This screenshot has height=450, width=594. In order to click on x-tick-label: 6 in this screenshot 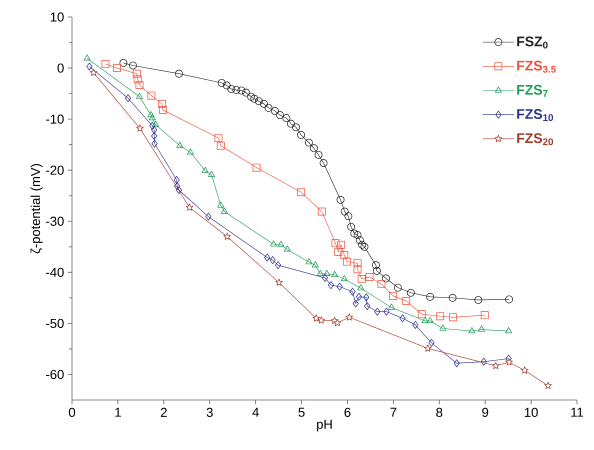, I will do `click(347, 412)`.